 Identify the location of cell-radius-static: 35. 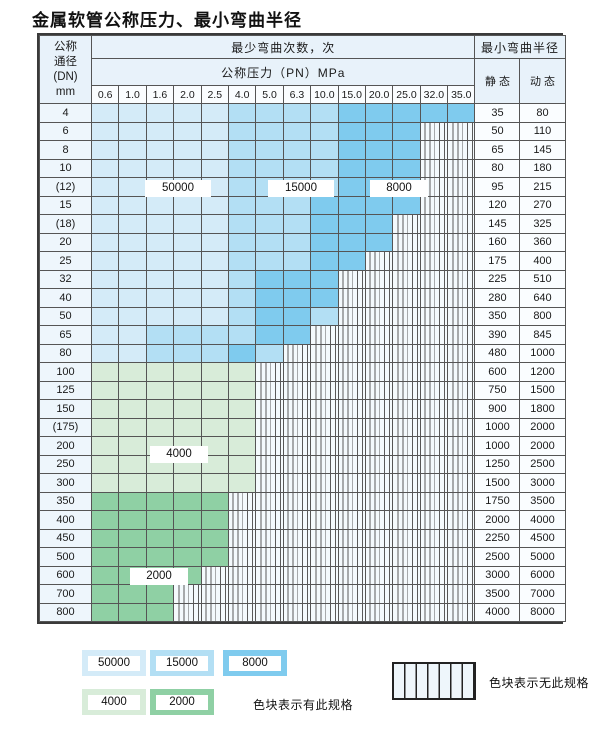
(497, 113).